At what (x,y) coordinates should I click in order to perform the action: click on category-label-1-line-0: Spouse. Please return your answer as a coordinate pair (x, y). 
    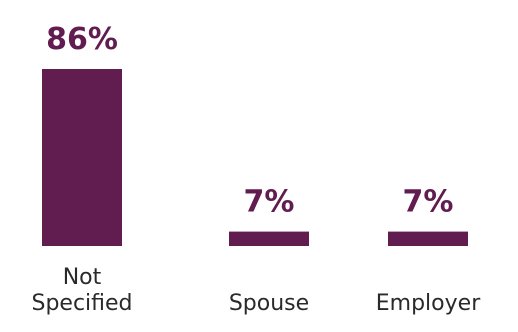
    Looking at the image, I should click on (269, 303).